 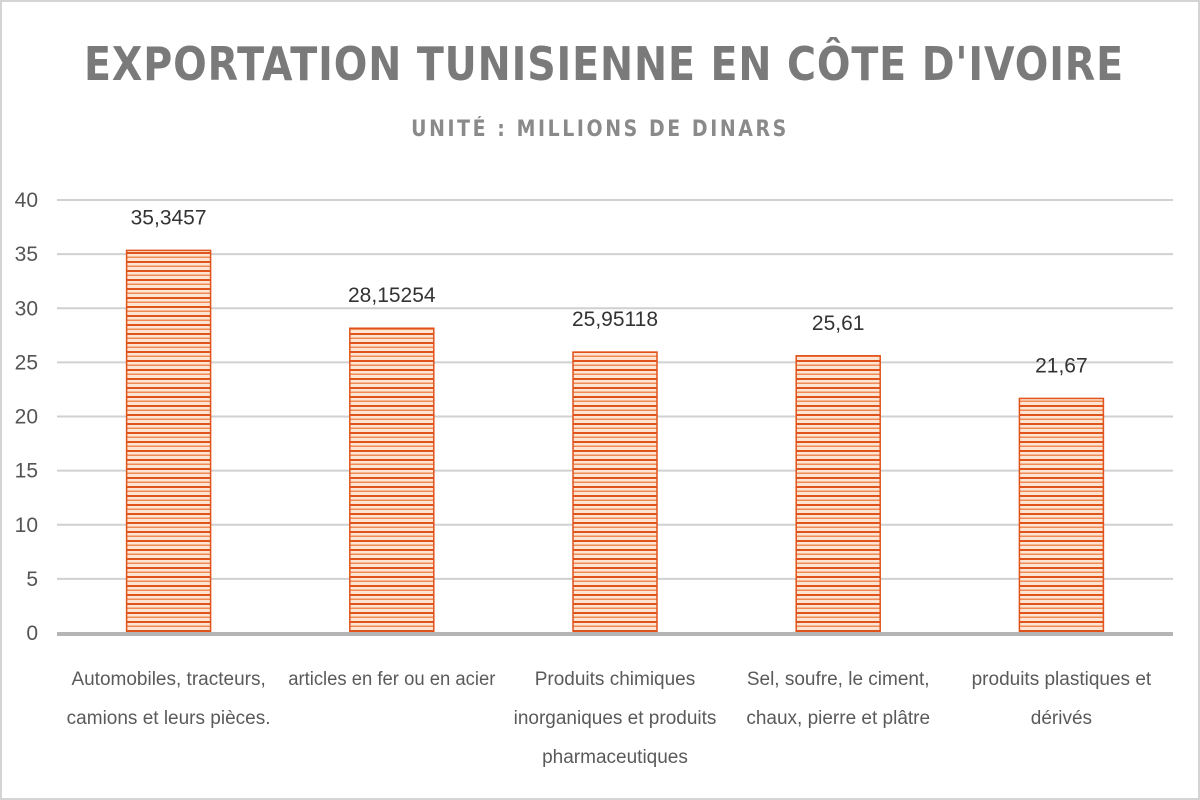 What do you see at coordinates (392, 679) in the screenshot?
I see `x-tick-label: articles en fer ou en acier` at bounding box center [392, 679].